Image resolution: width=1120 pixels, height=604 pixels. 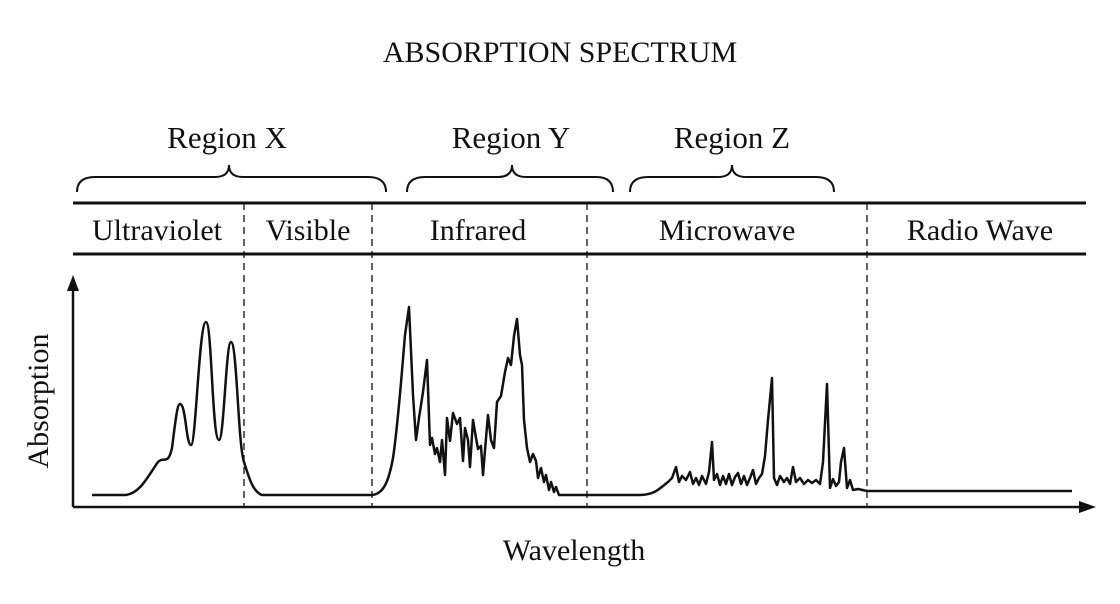 What do you see at coordinates (478, 230) in the screenshot?
I see `band-infrared: Infrared` at bounding box center [478, 230].